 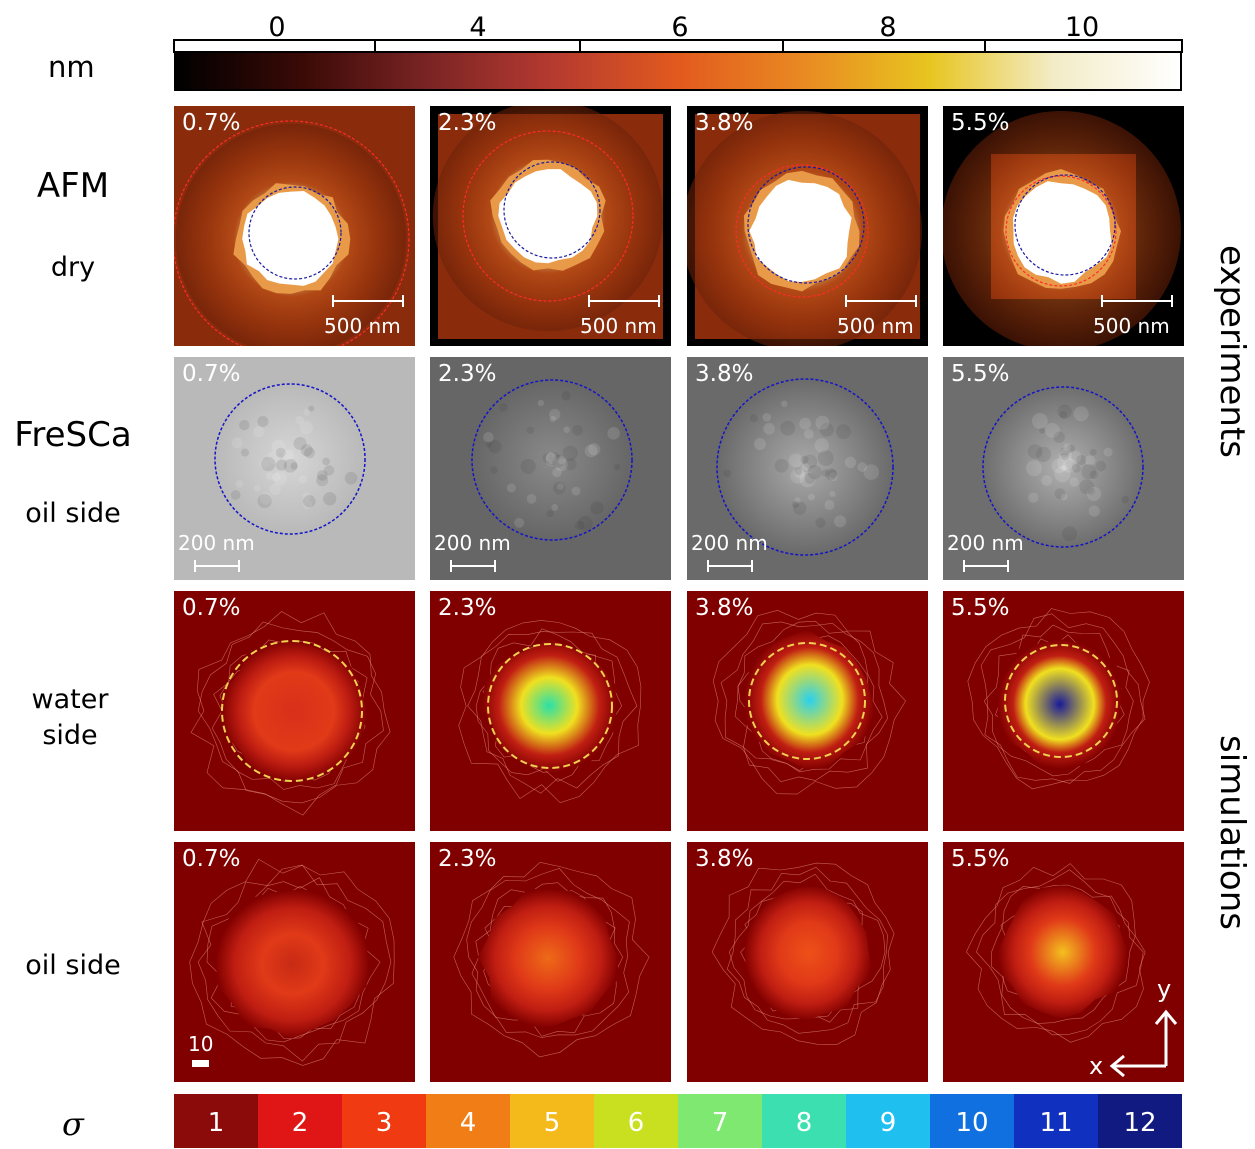 I want to click on afm-panel: 3.8% 500 nm, so click(x=807, y=226).